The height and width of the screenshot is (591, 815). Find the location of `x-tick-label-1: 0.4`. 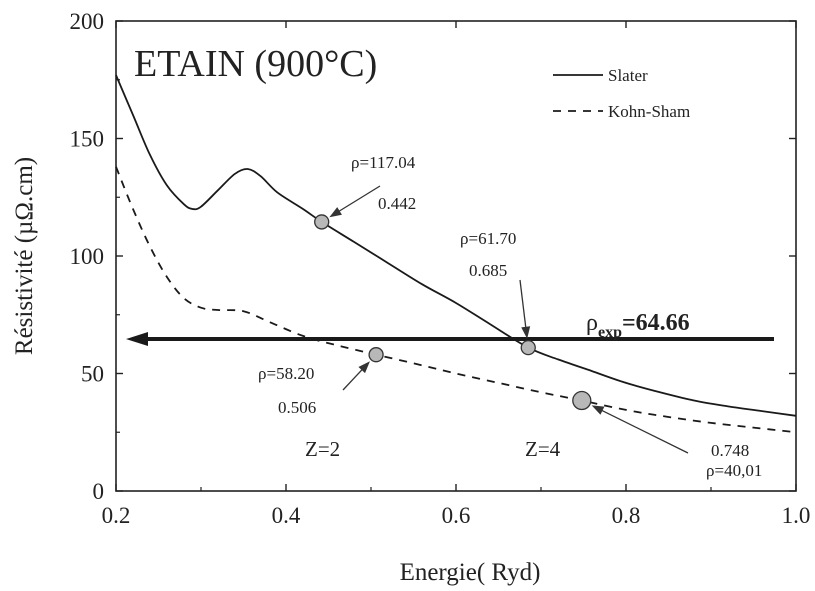

x-tick-label-1: 0.4 is located at coordinates (286, 515).